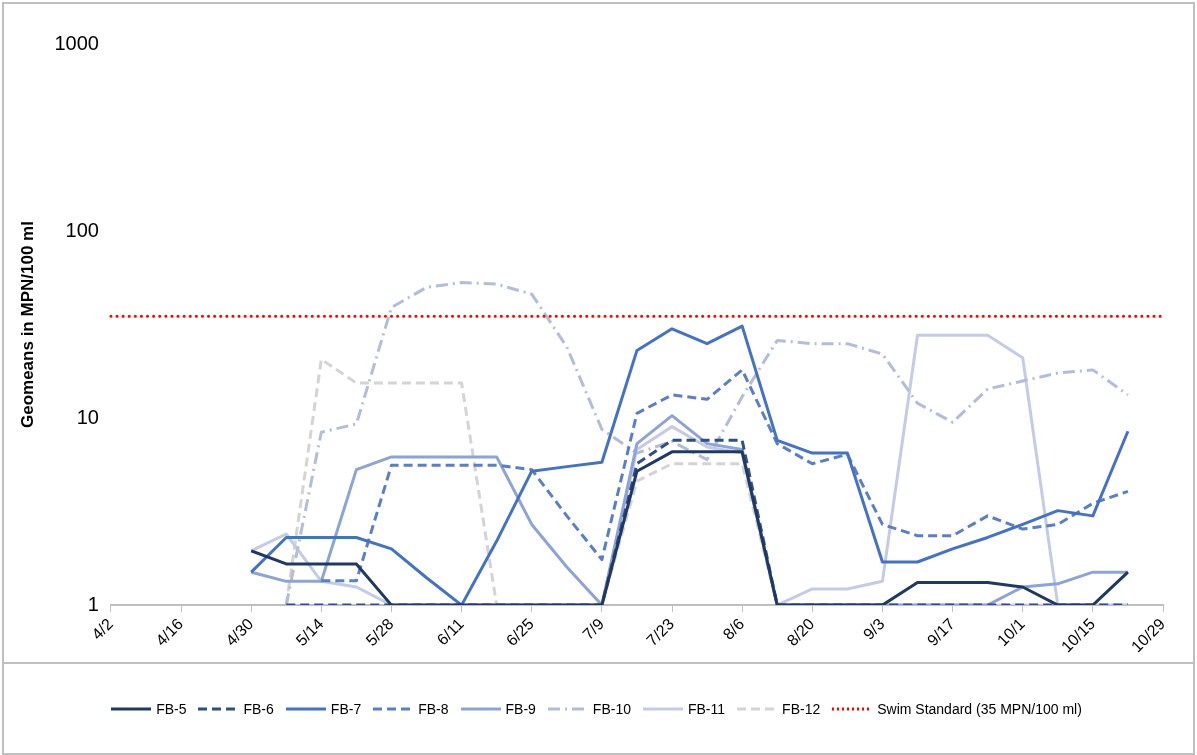  I want to click on x-tick-label: 4/30, so click(239, 632).